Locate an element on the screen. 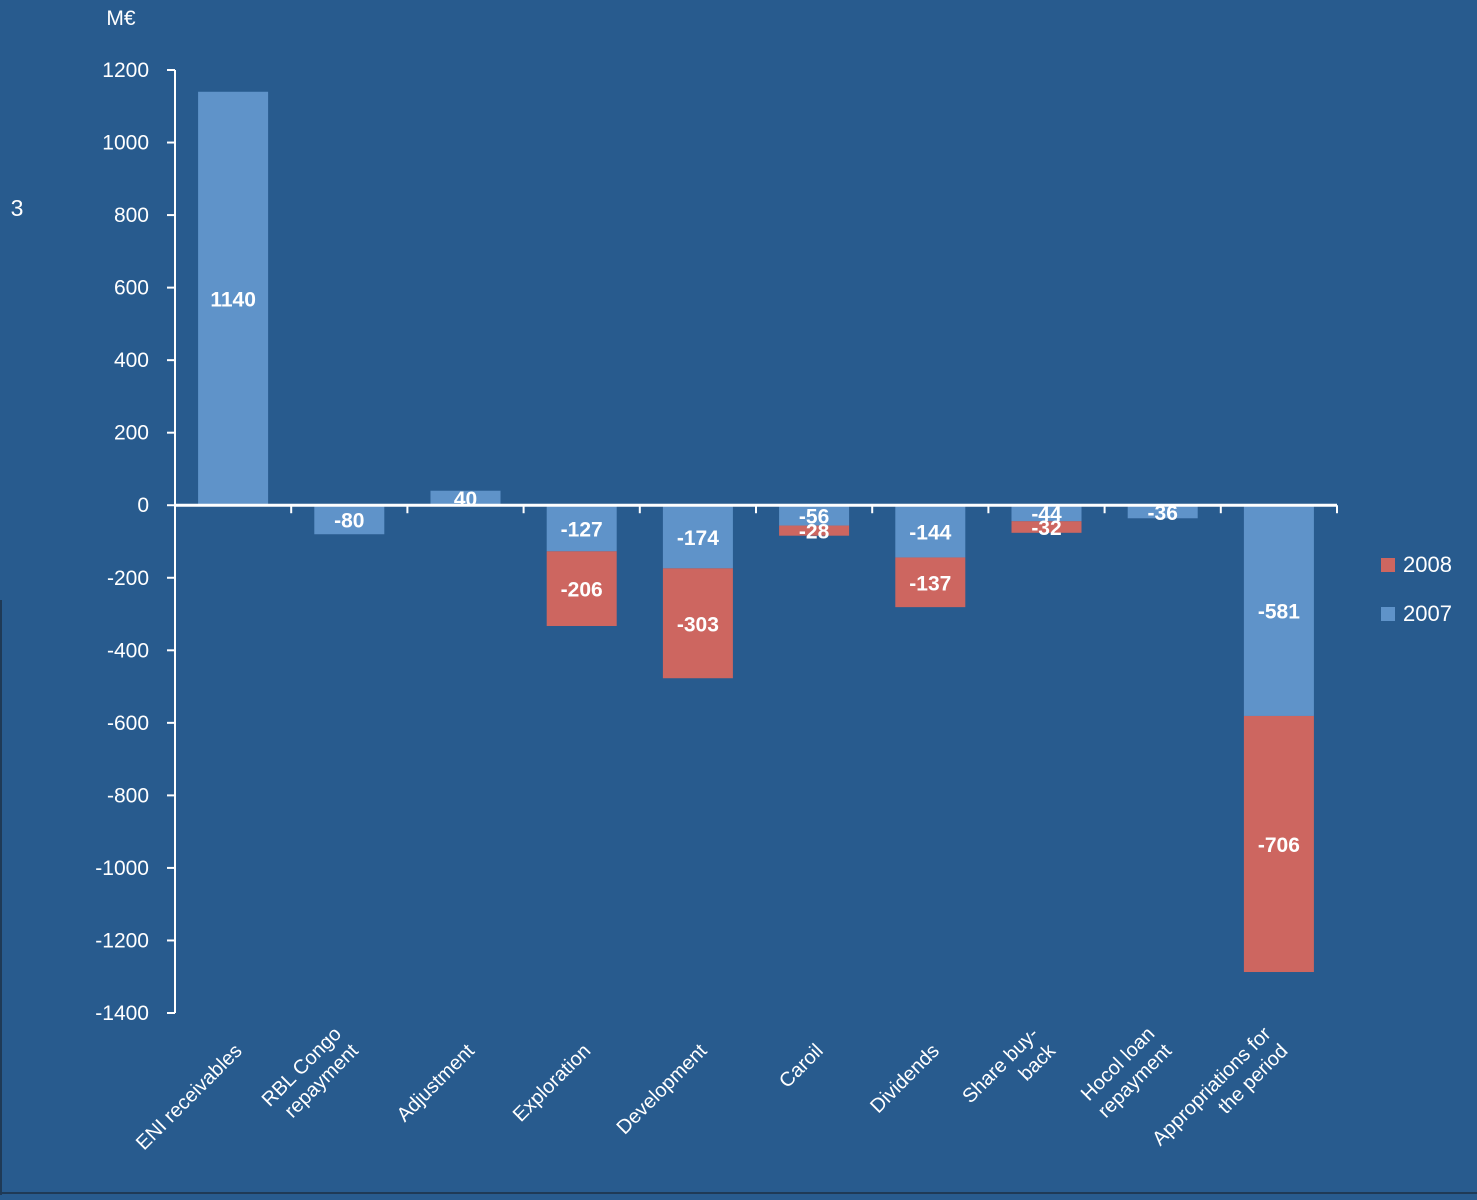 The height and width of the screenshot is (1200, 1477). y-tick-label: -200 is located at coordinates (128, 578).